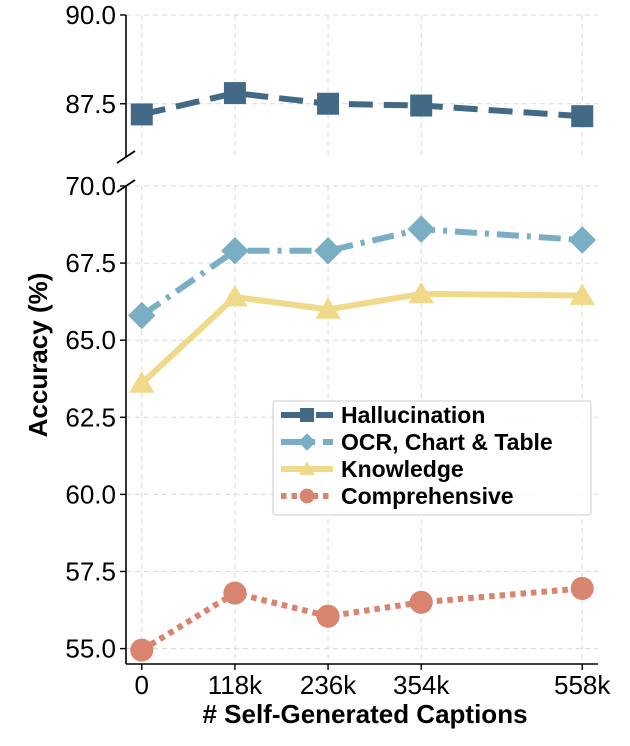  I want to click on legend-label-knowledge: Knowledge, so click(402, 469).